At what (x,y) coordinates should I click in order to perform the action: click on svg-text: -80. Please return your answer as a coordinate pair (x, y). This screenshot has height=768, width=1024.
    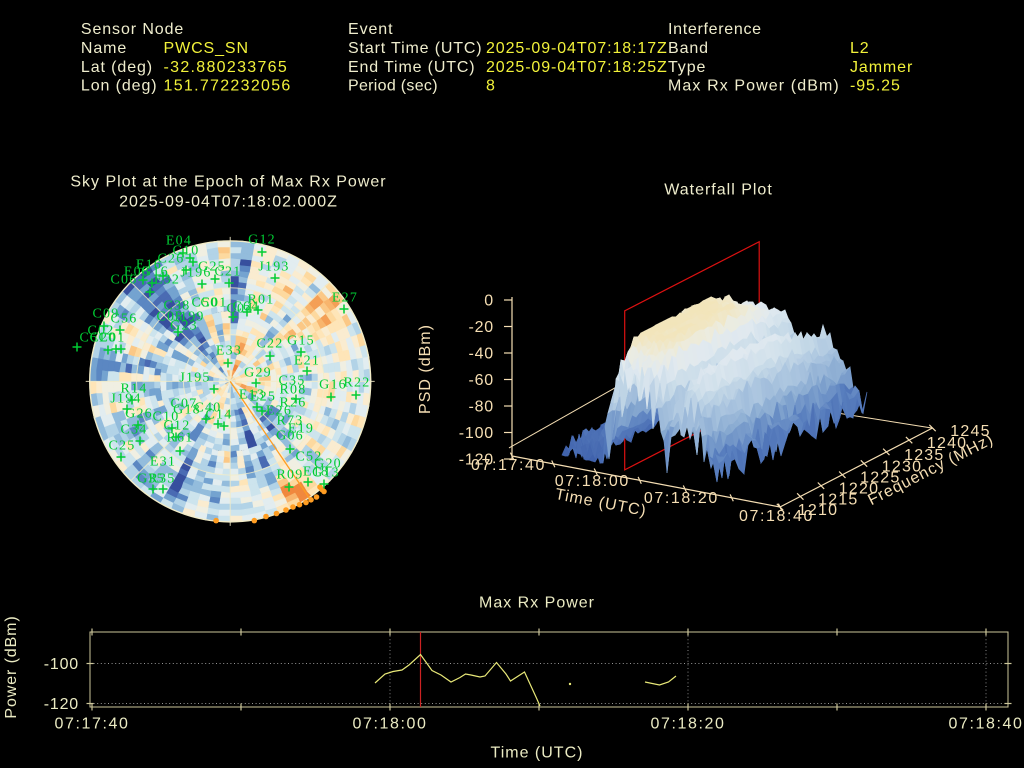
    Looking at the image, I should click on (481, 407).